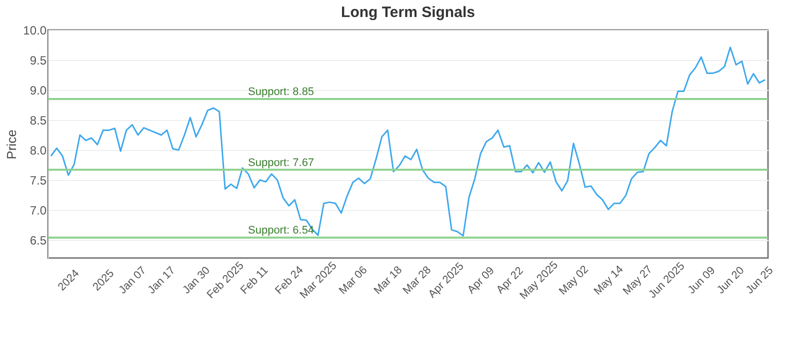  I want to click on x-tick-label: Apr 09, so click(481, 280).